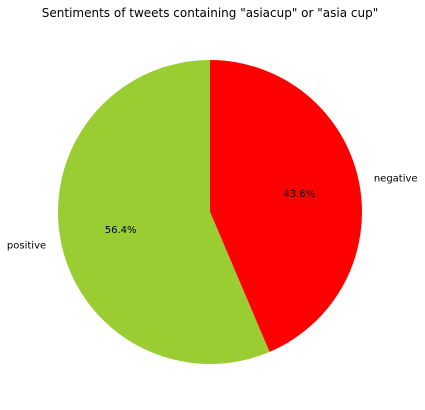 This screenshot has height=410, width=425. What do you see at coordinates (121, 230) in the screenshot?
I see `slice-percent-positive: 56.4%` at bounding box center [121, 230].